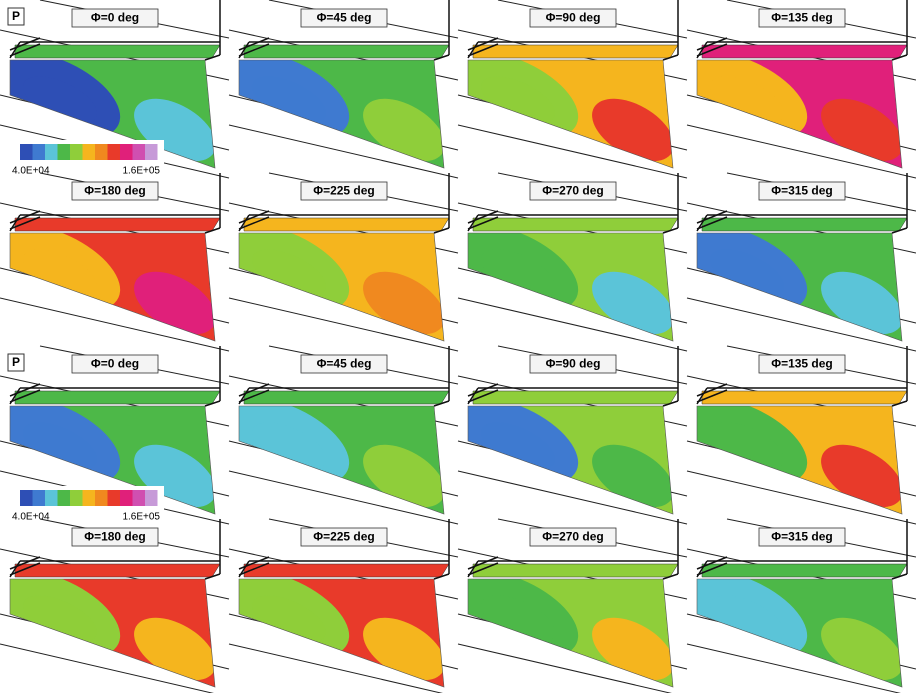  What do you see at coordinates (344, 191) in the screenshot?
I see `panel-title: Φ=225 deg` at bounding box center [344, 191].